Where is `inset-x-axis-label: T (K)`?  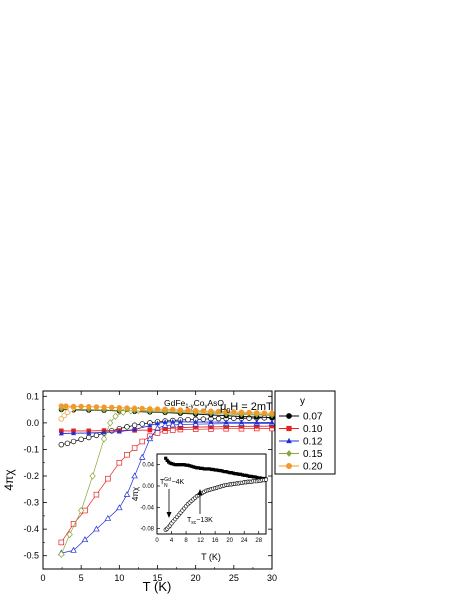
inset-x-axis-label: T (K) is located at coordinates (211, 557).